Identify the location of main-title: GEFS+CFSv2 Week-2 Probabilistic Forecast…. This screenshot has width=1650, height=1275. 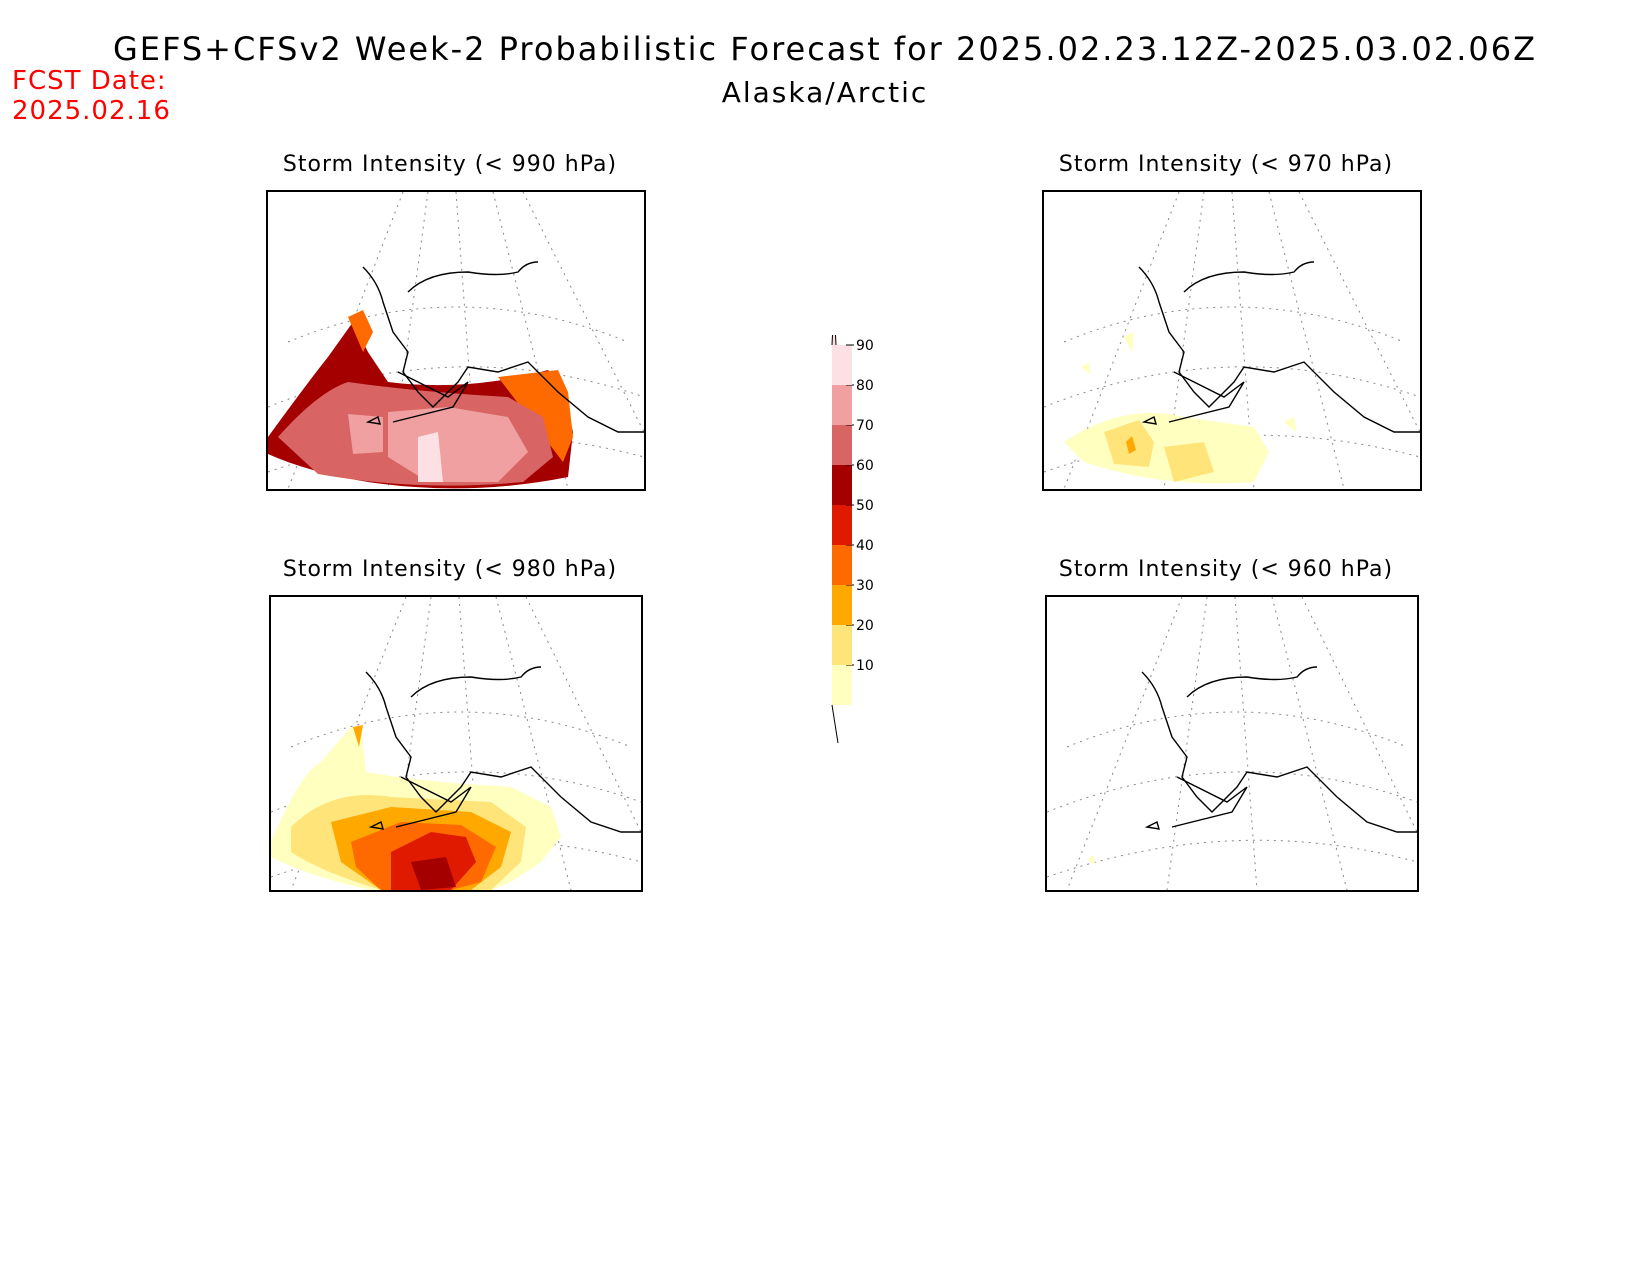
(825, 49).